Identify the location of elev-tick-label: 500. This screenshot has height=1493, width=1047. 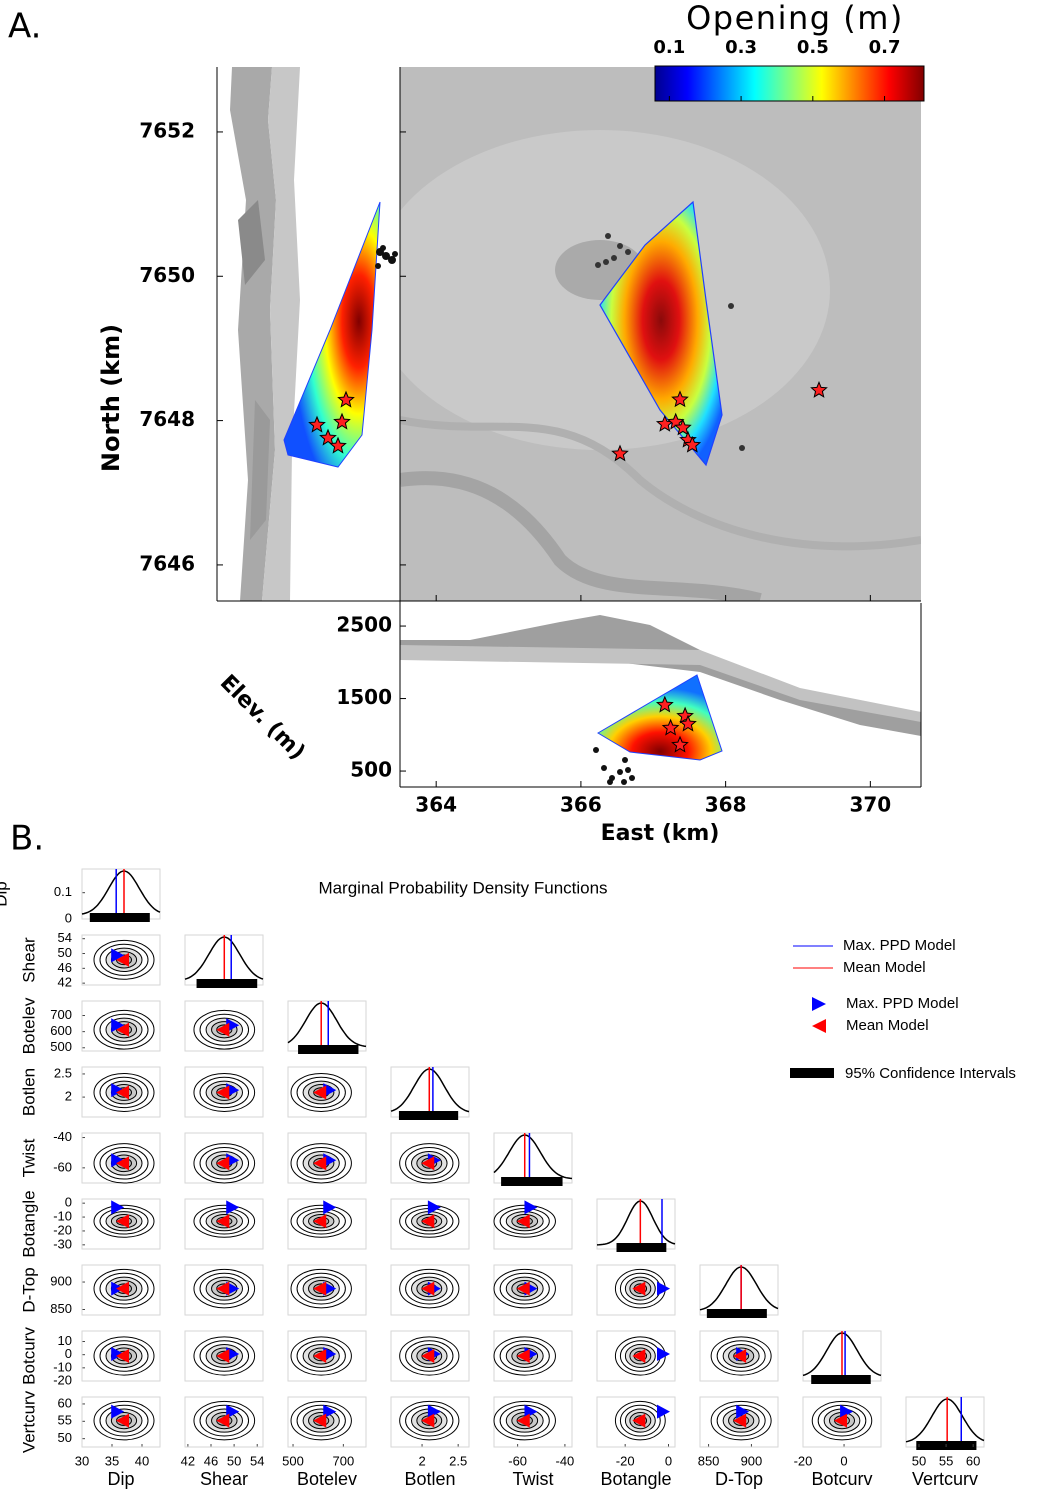
(371, 770).